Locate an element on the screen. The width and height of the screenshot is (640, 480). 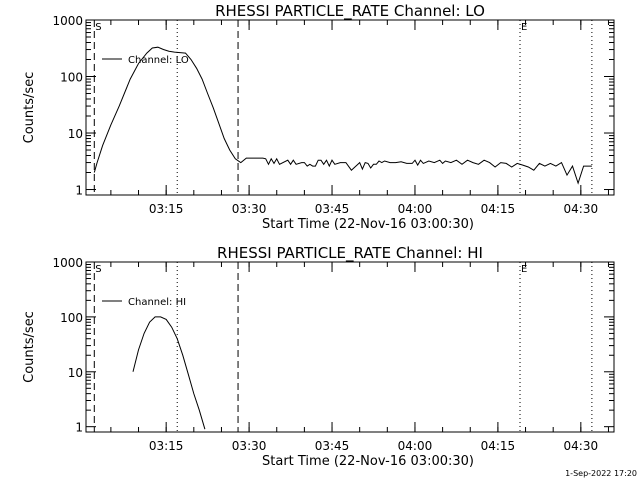
lo-marker-label: S is located at coordinates (98, 27).